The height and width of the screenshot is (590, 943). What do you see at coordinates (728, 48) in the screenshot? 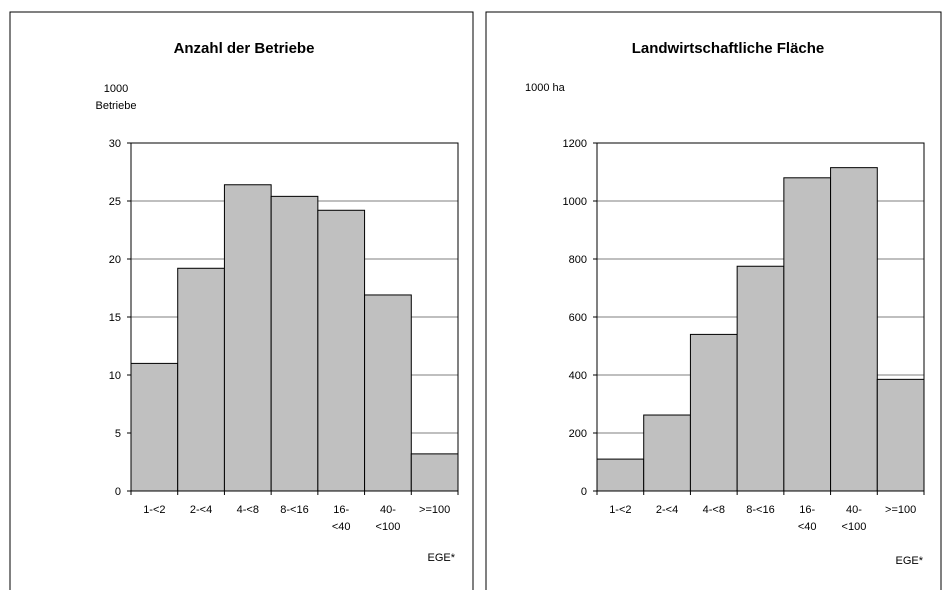
I see `chart-title: Landwirtschaftliche Fläche` at bounding box center [728, 48].